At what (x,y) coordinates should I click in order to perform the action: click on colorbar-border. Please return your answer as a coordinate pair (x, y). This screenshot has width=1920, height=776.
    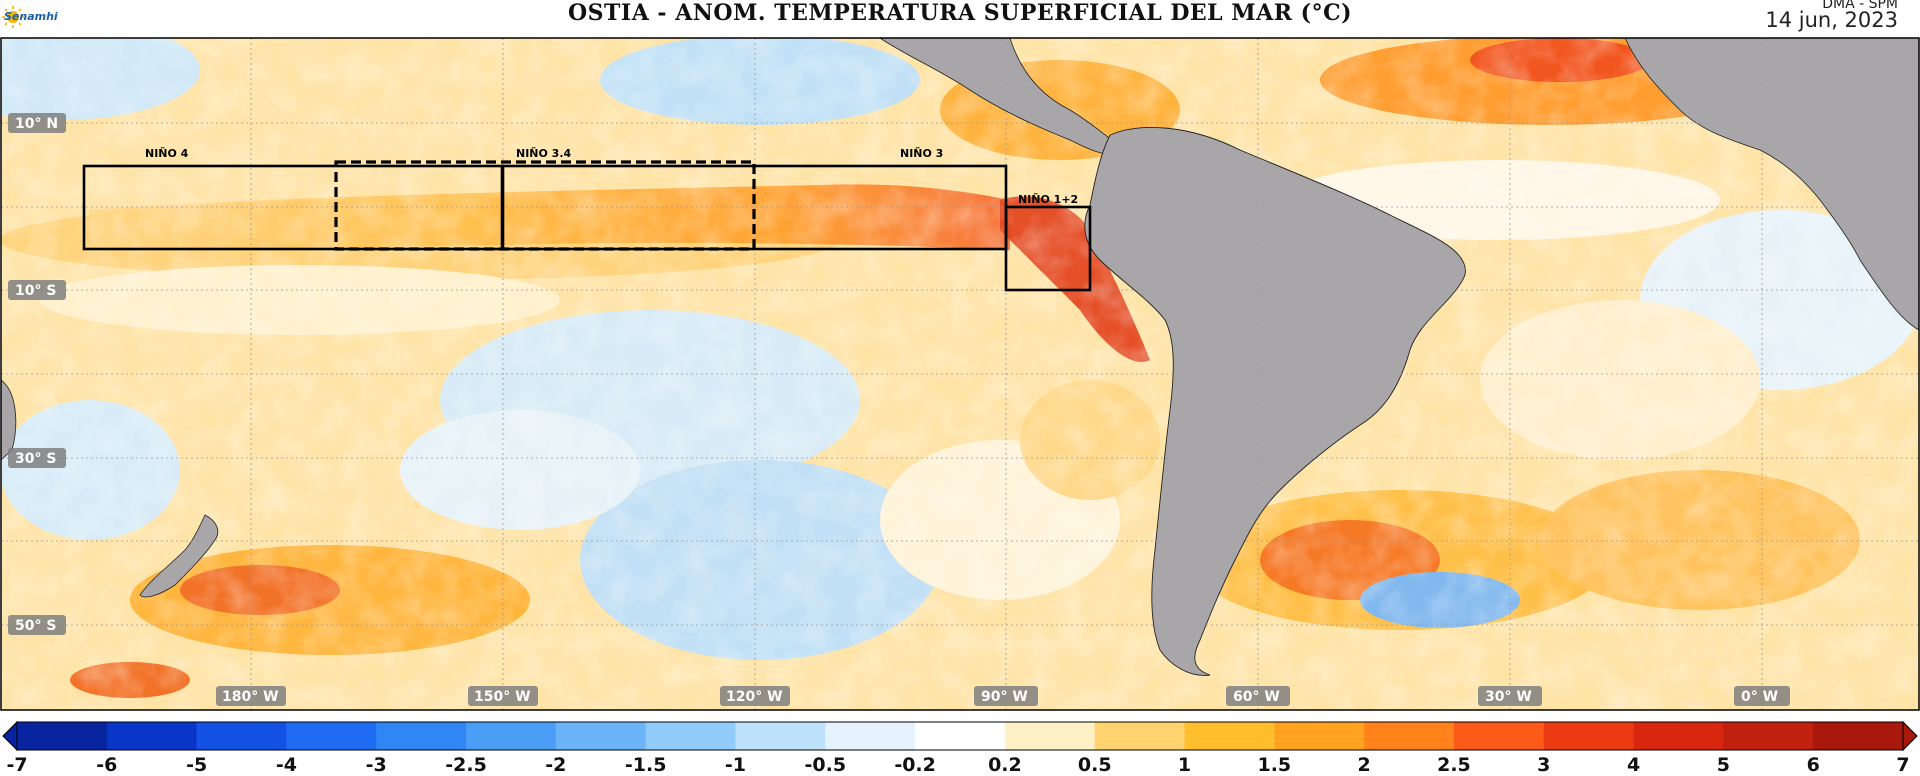
    Looking at the image, I should click on (960, 736).